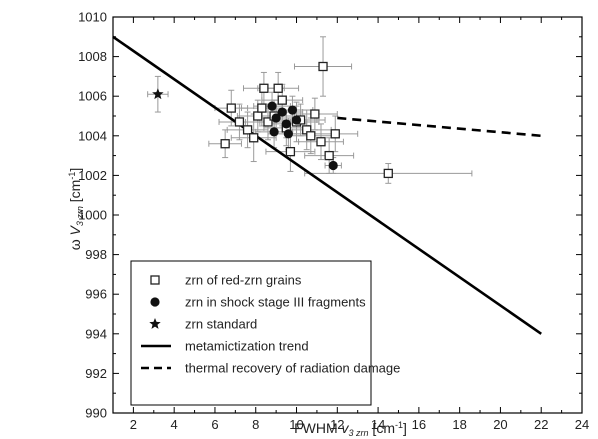 This screenshot has width=598, height=439. Describe the element at coordinates (243, 280) in the screenshot. I see `legend-label: zrn of red-zrn grains` at that location.